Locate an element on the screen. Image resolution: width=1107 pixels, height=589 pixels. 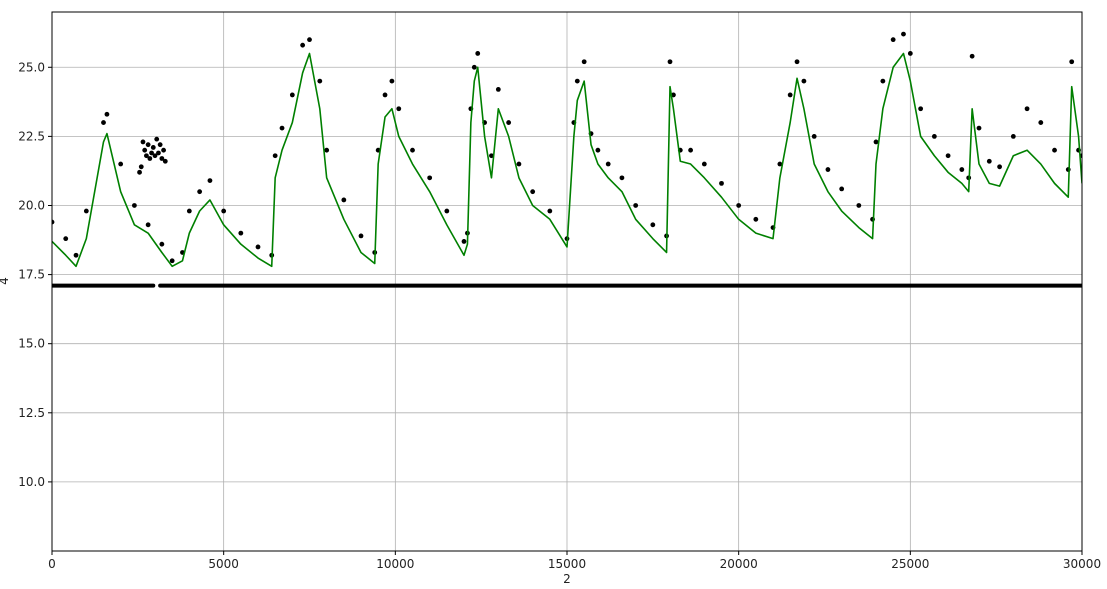
y-axis-label: 4 is located at coordinates (5, 281).